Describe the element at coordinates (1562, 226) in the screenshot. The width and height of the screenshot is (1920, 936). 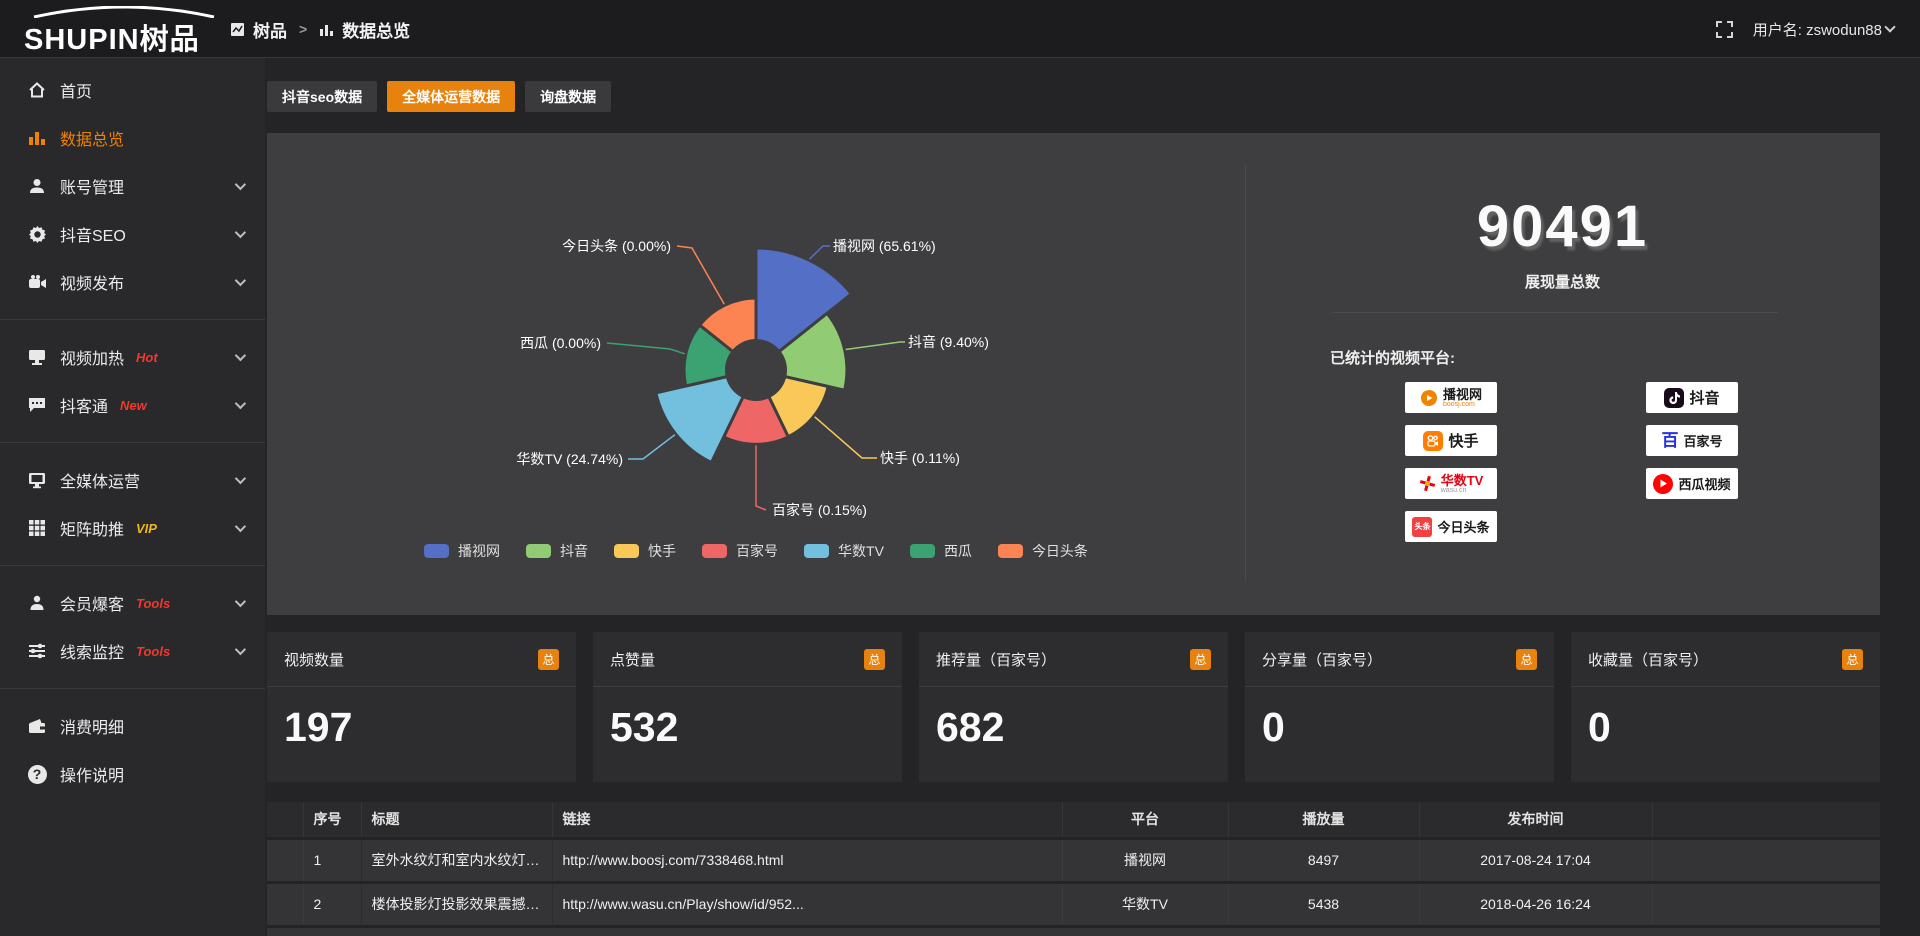
I see `impressions-total: 90491` at that location.